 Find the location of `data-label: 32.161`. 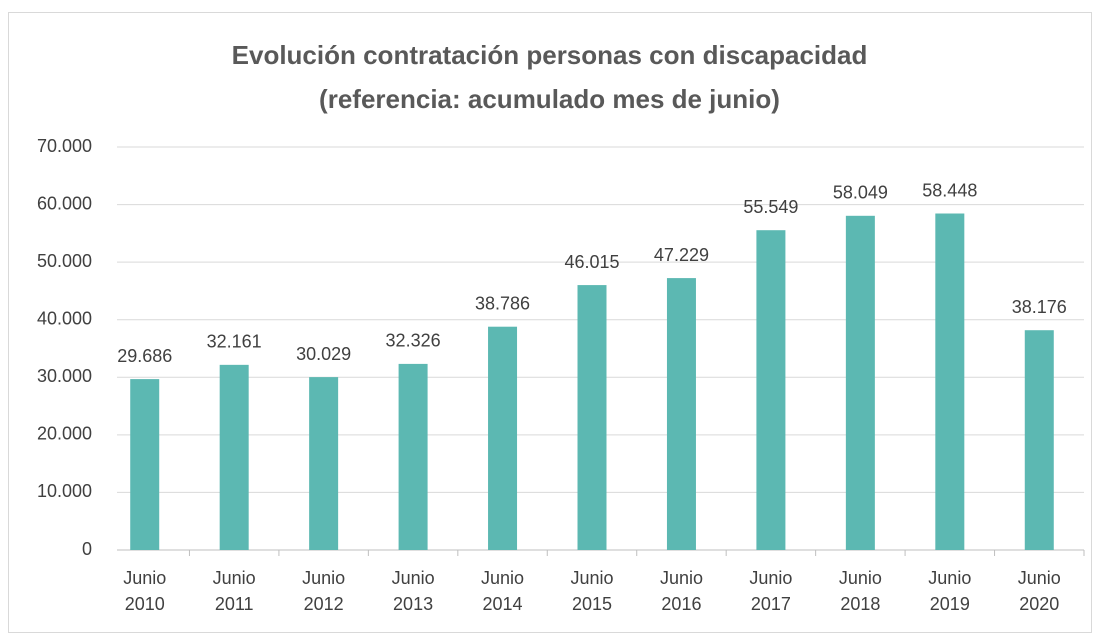

data-label: 32.161 is located at coordinates (234, 342).